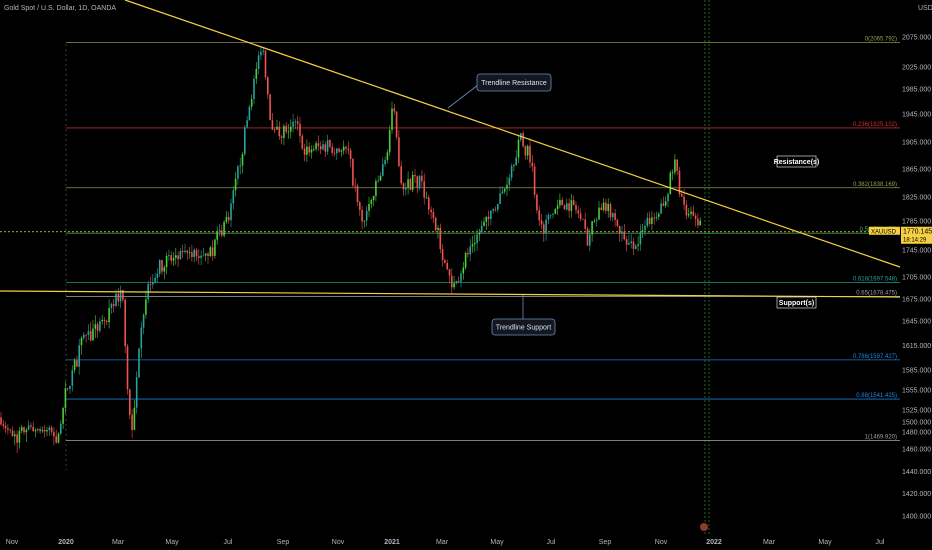 The image size is (932, 550). I want to click on x-tick-label: Jul, so click(228, 542).